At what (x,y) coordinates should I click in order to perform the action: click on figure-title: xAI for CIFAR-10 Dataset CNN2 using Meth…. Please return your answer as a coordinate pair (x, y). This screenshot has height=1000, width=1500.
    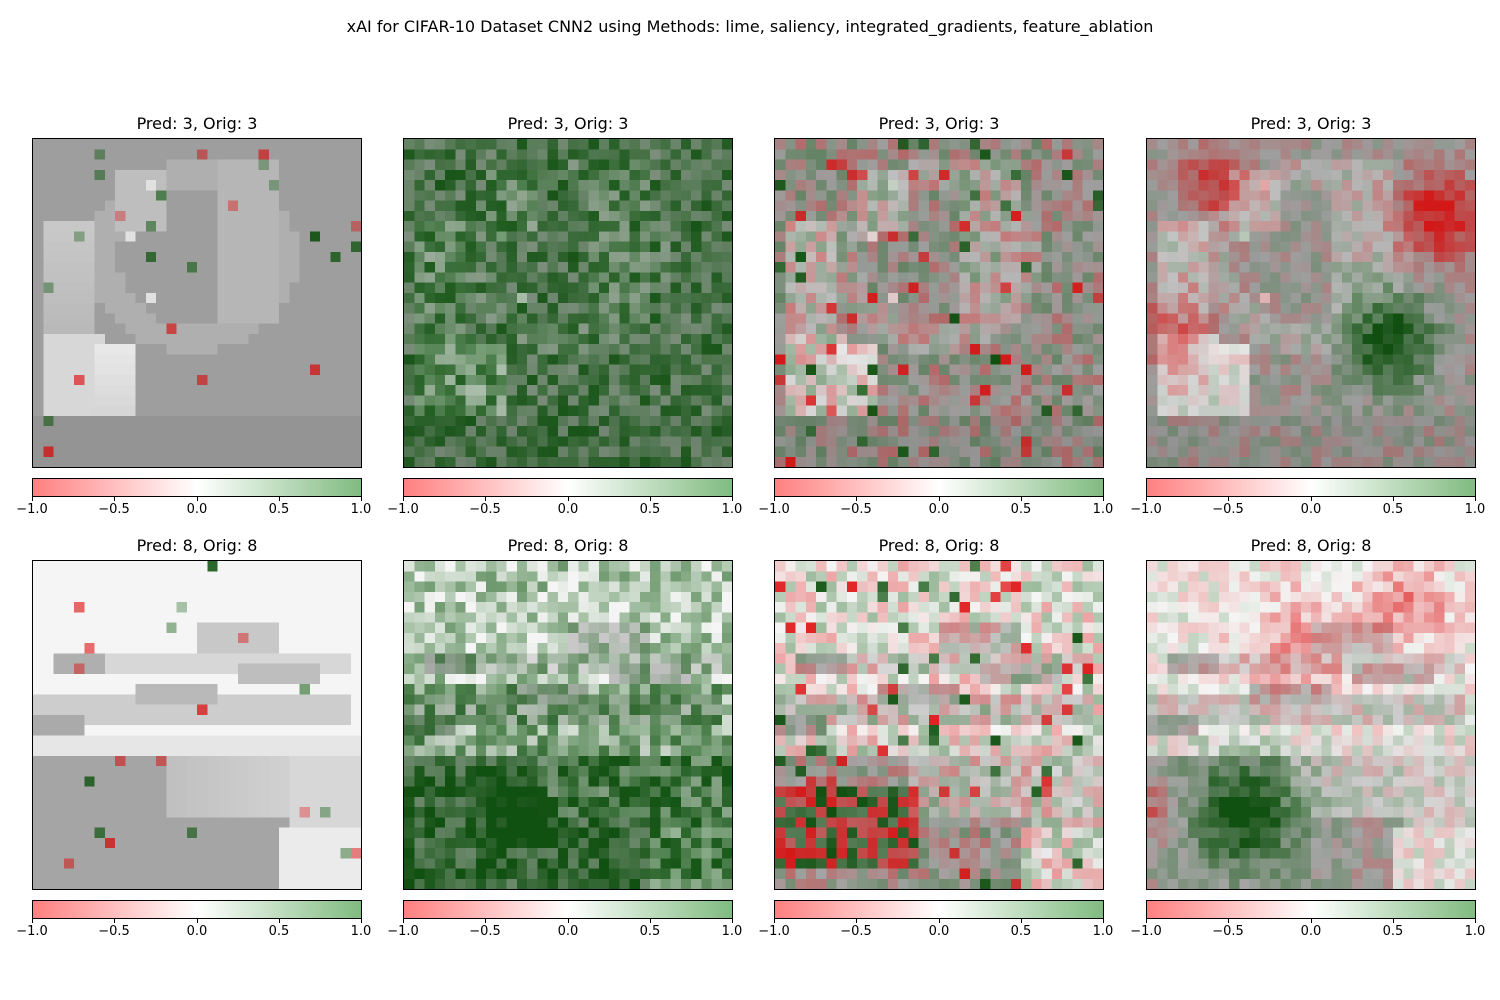
    Looking at the image, I should click on (750, 26).